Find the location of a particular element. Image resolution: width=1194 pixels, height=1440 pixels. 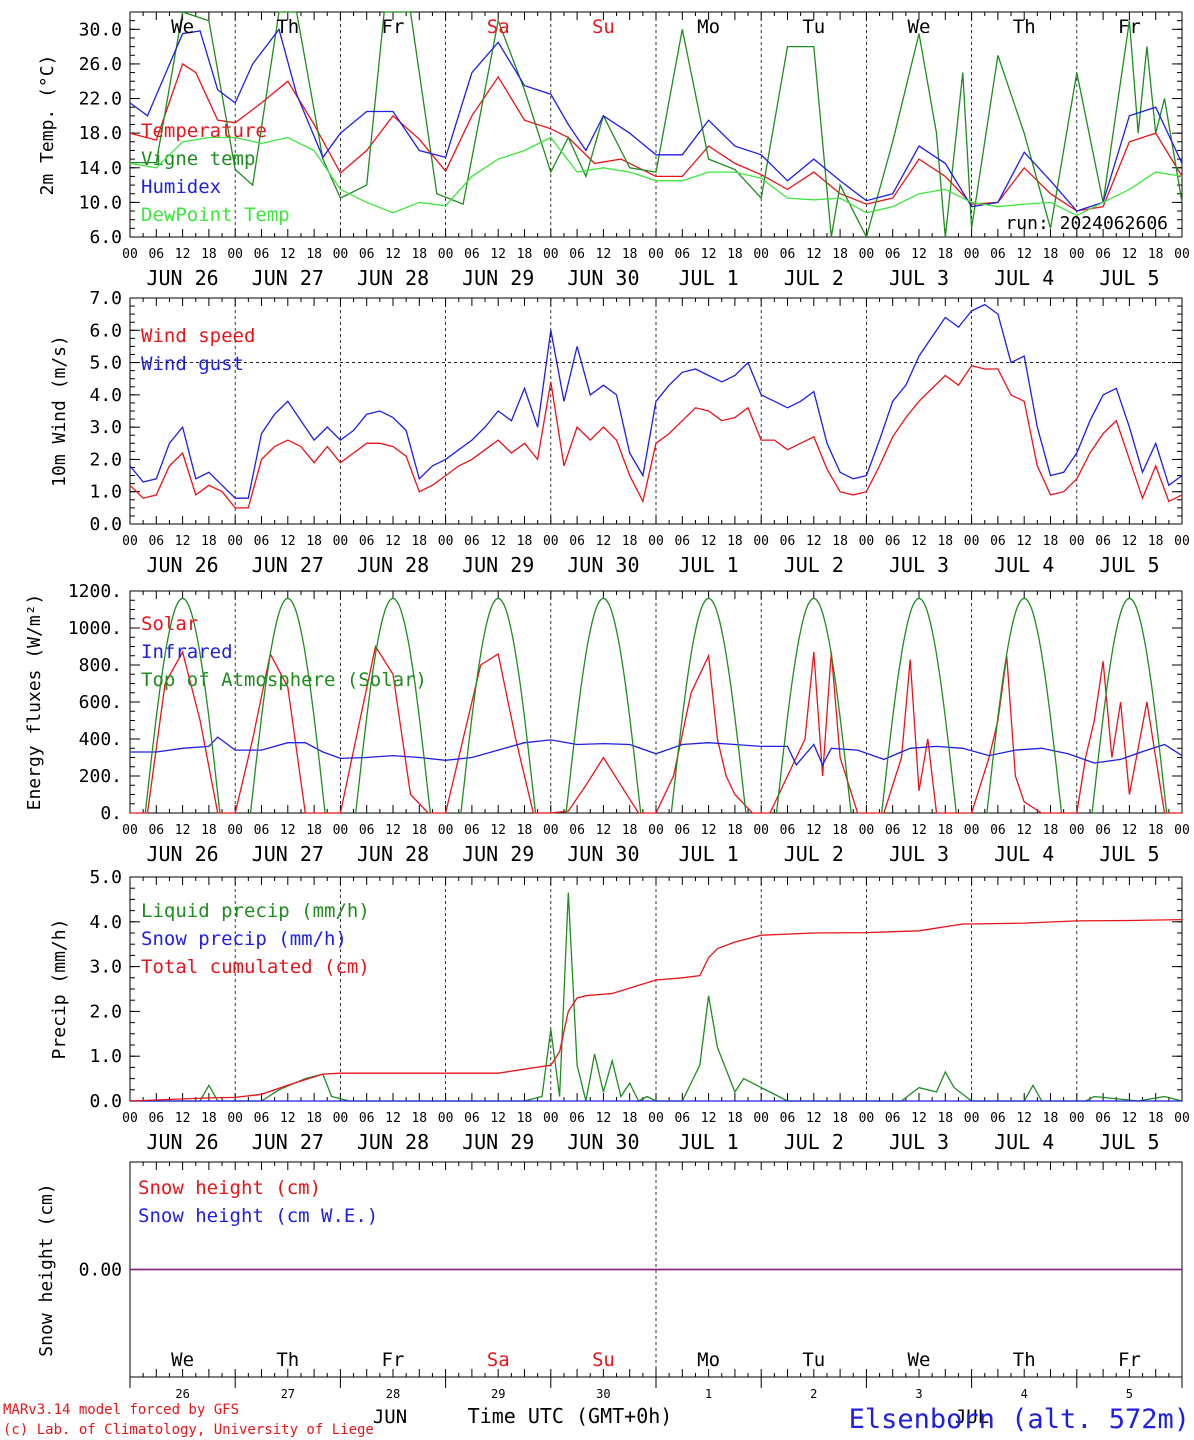

legend-entry: Solar is located at coordinates (169, 624).